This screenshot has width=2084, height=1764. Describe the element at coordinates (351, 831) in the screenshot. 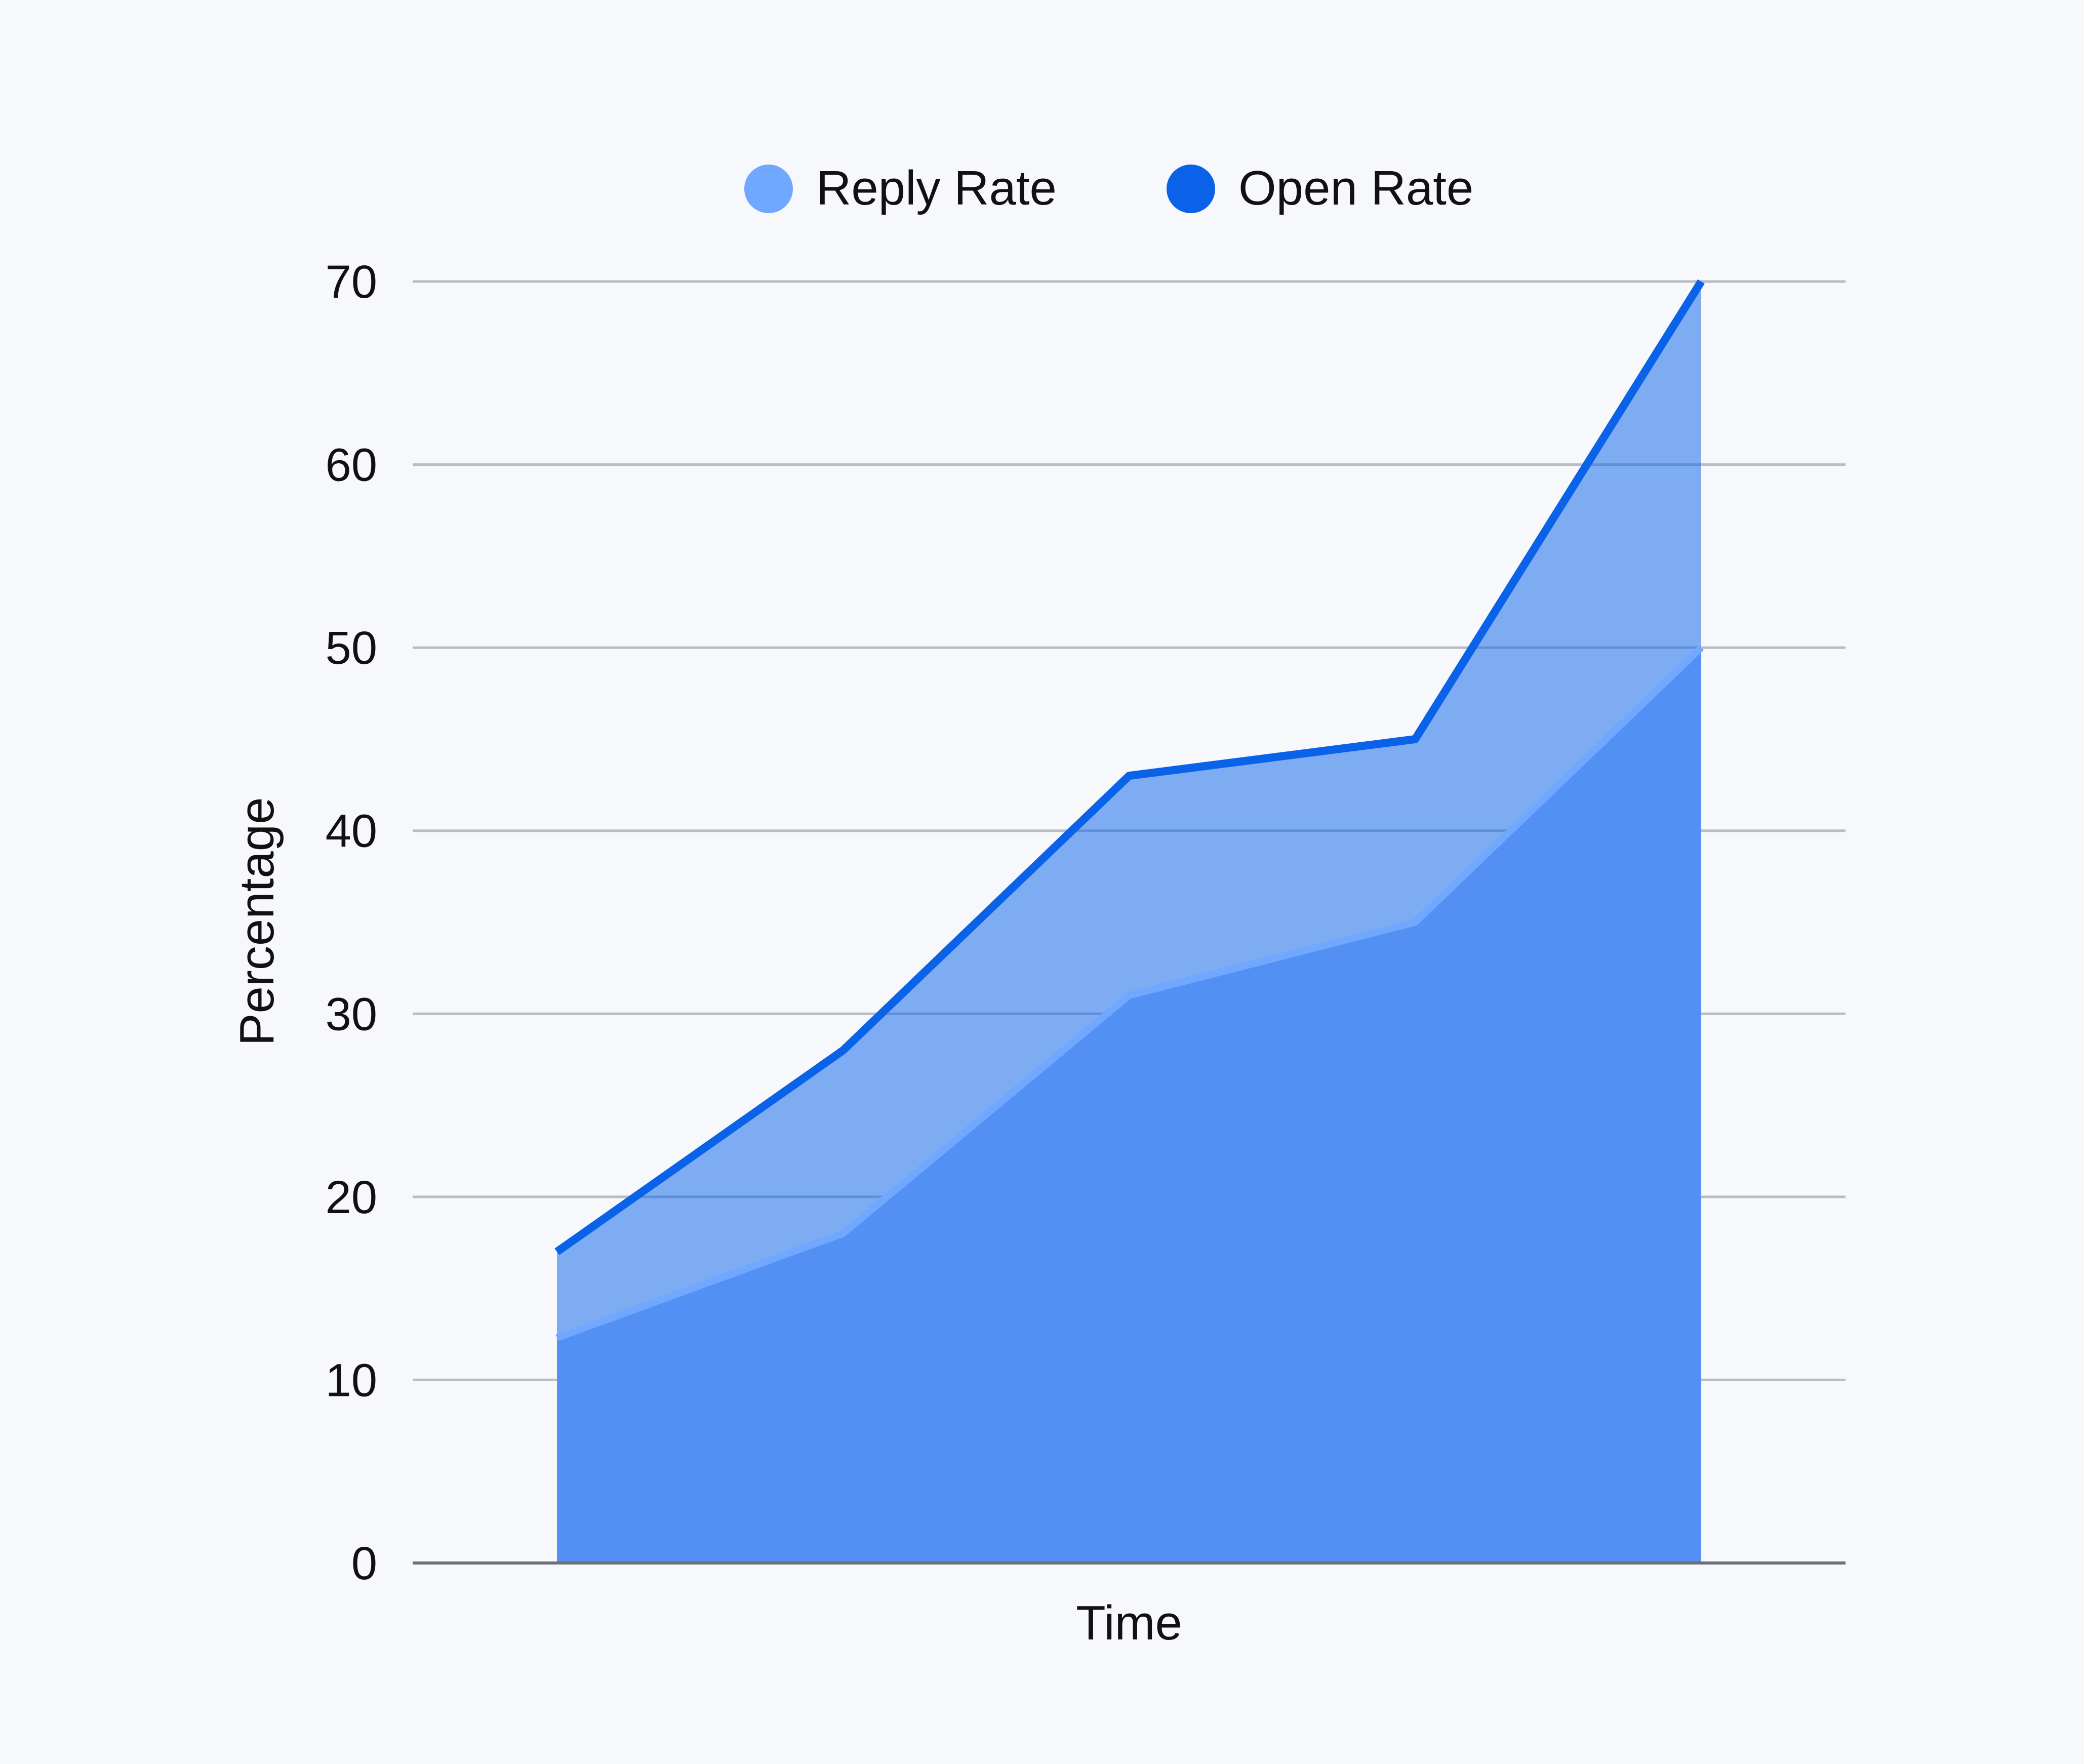

I see `y-tick-label-40: 40` at that location.